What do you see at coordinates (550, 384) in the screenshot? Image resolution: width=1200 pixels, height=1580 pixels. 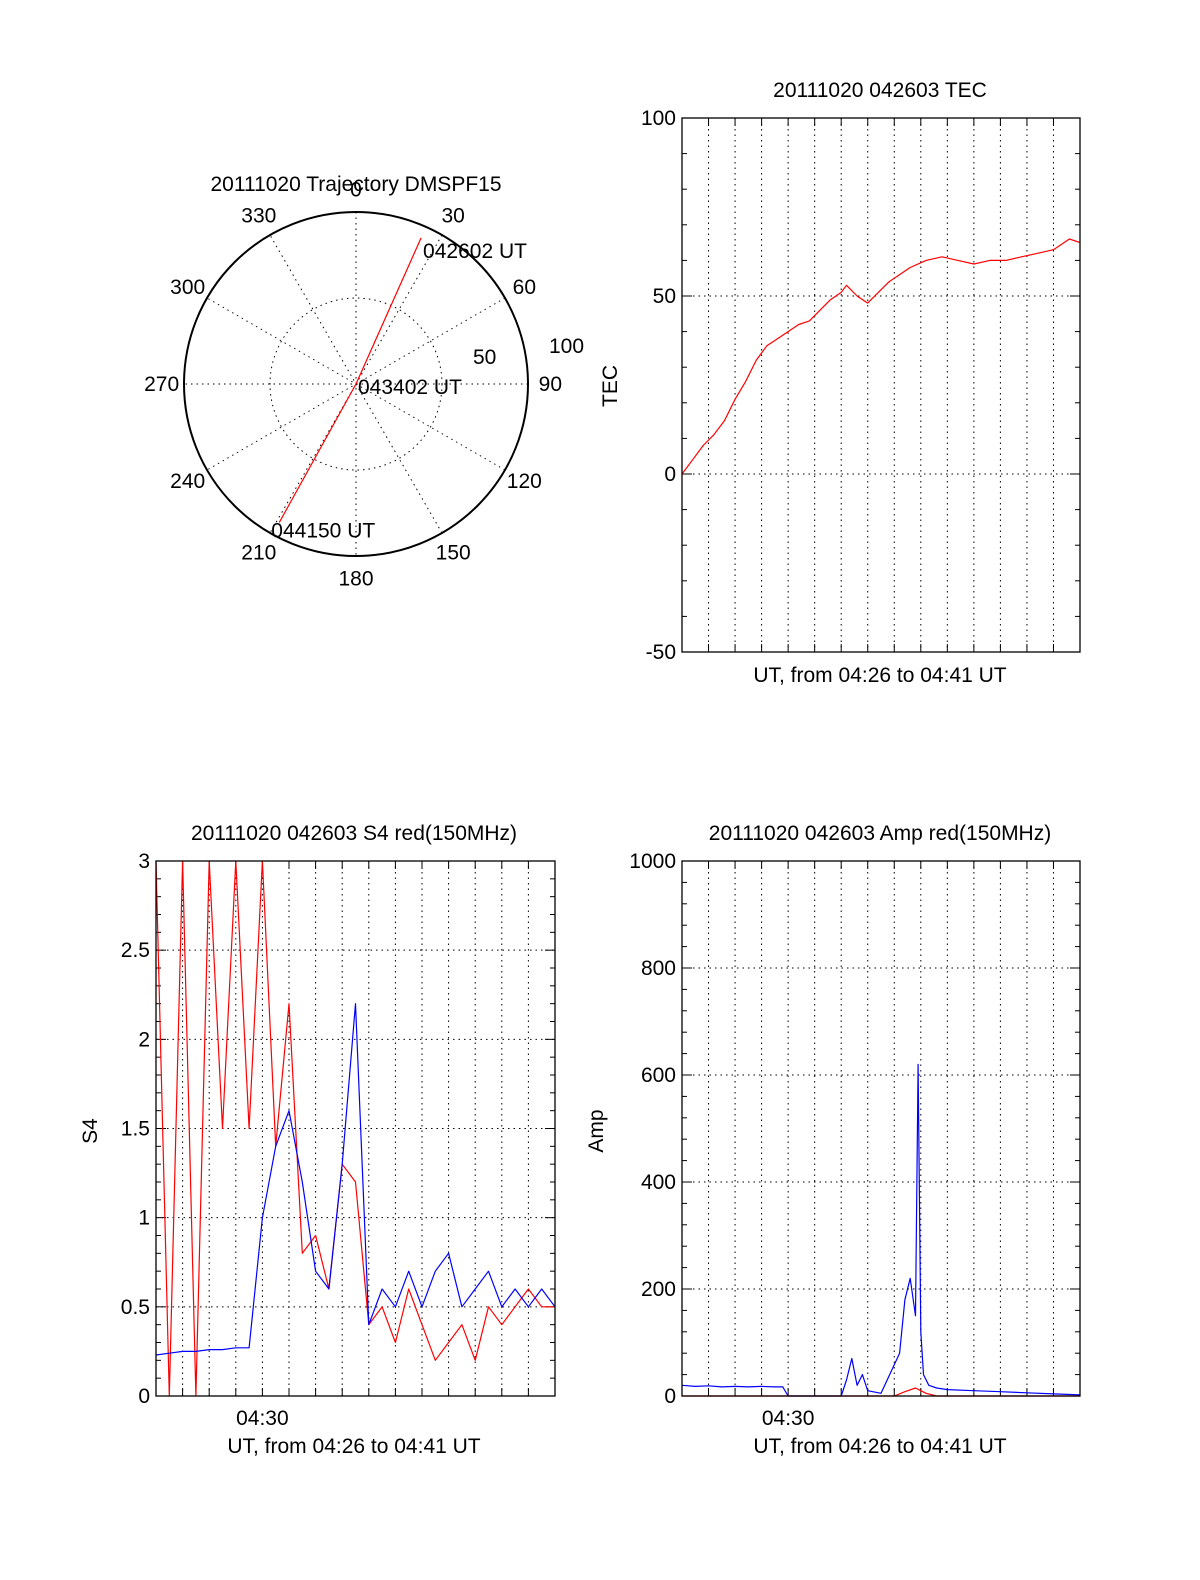 I see `polar-azimuth-label: 90` at bounding box center [550, 384].